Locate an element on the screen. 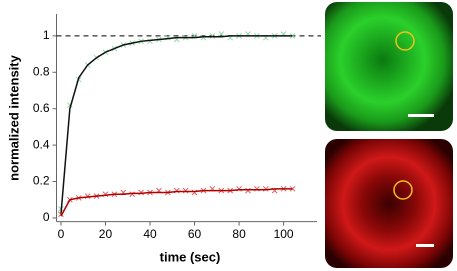  x-axis-title: time (sec) is located at coordinates (190, 256).